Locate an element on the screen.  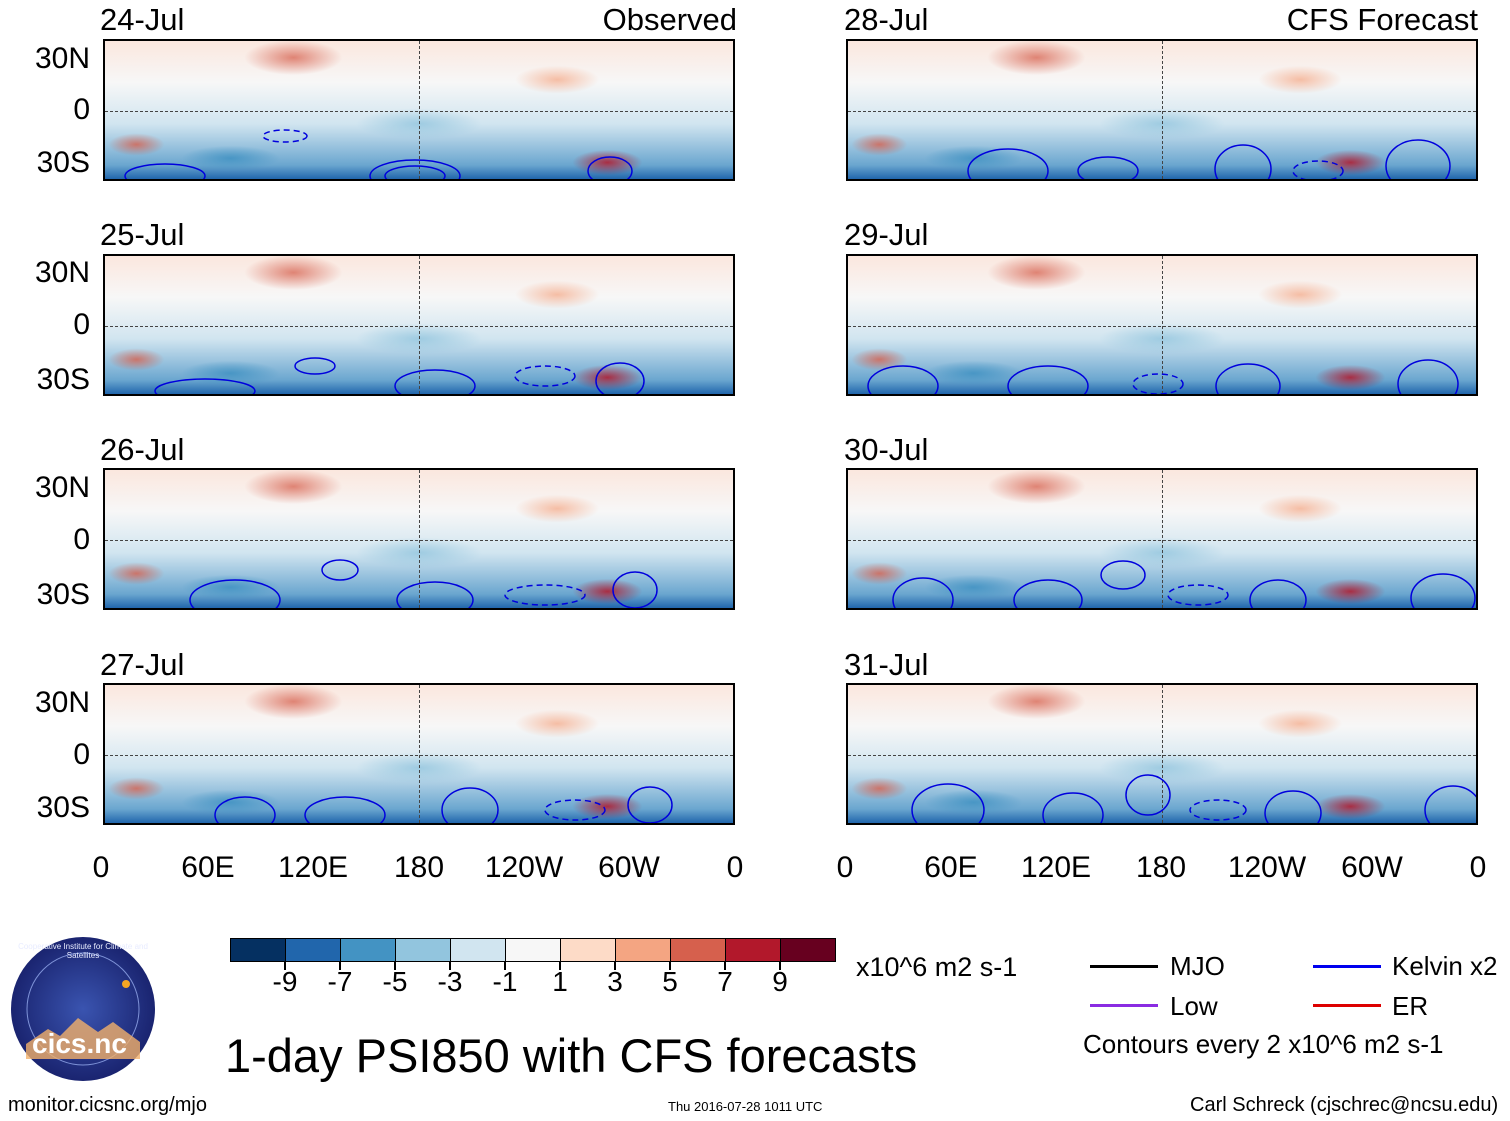
colorbar-units: x10^6 m2 s-1 is located at coordinates (937, 967).